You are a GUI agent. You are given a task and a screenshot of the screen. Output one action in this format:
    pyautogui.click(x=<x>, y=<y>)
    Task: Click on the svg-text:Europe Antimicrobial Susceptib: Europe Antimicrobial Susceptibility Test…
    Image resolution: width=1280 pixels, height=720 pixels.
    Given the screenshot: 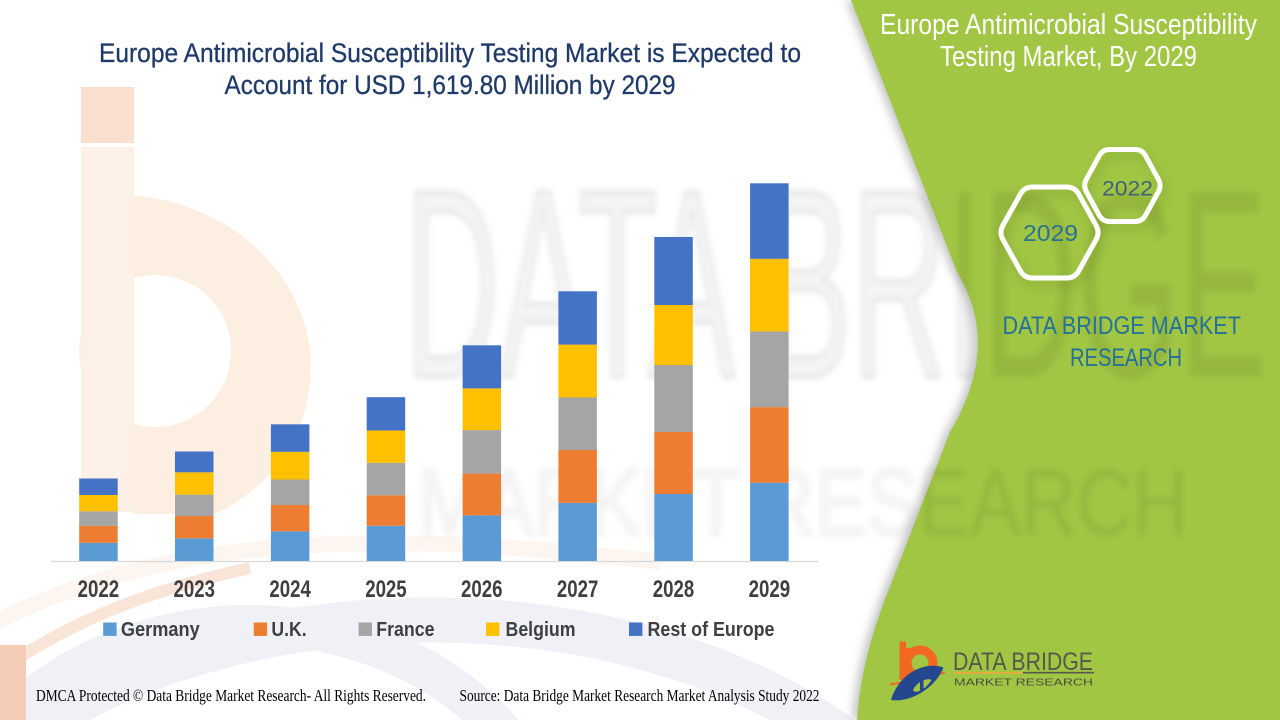 What is the action you would take?
    pyautogui.click(x=450, y=53)
    